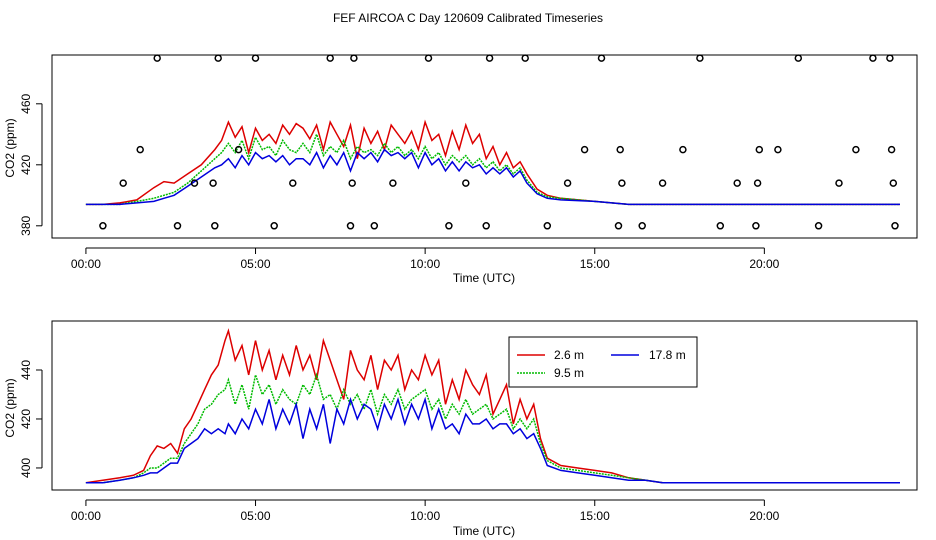 This screenshot has height=540, width=936. I want to click on top-y-tick-label: 420, so click(26, 164).